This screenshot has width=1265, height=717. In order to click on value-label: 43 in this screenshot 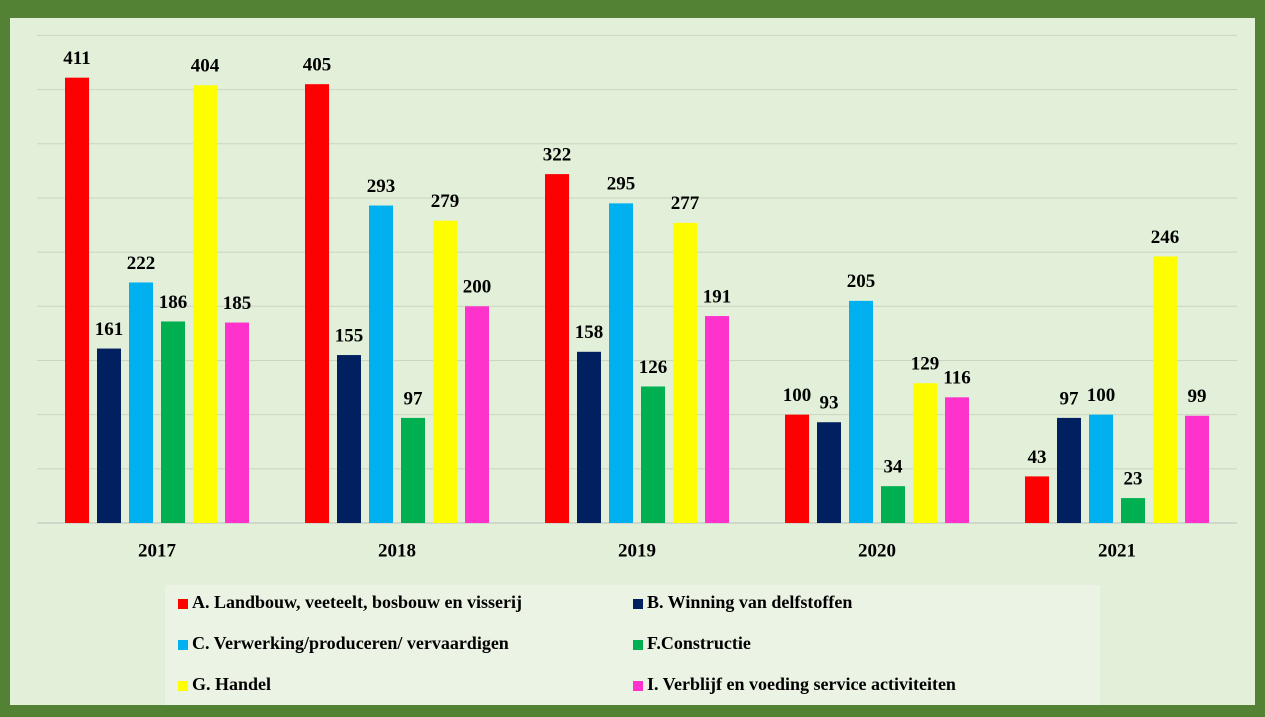, I will do `click(1037, 457)`.